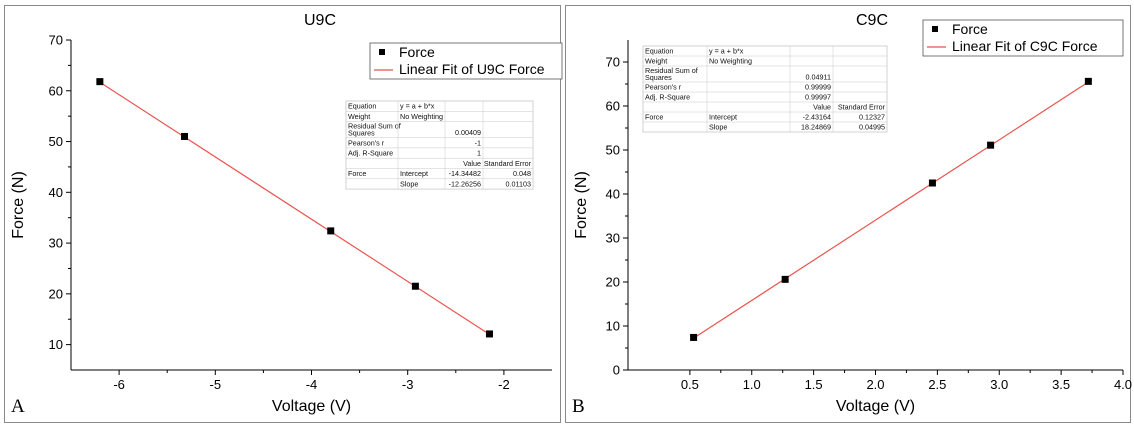  I want to click on legend-label-fit: Linear Fit of U9C Force, so click(472, 69).